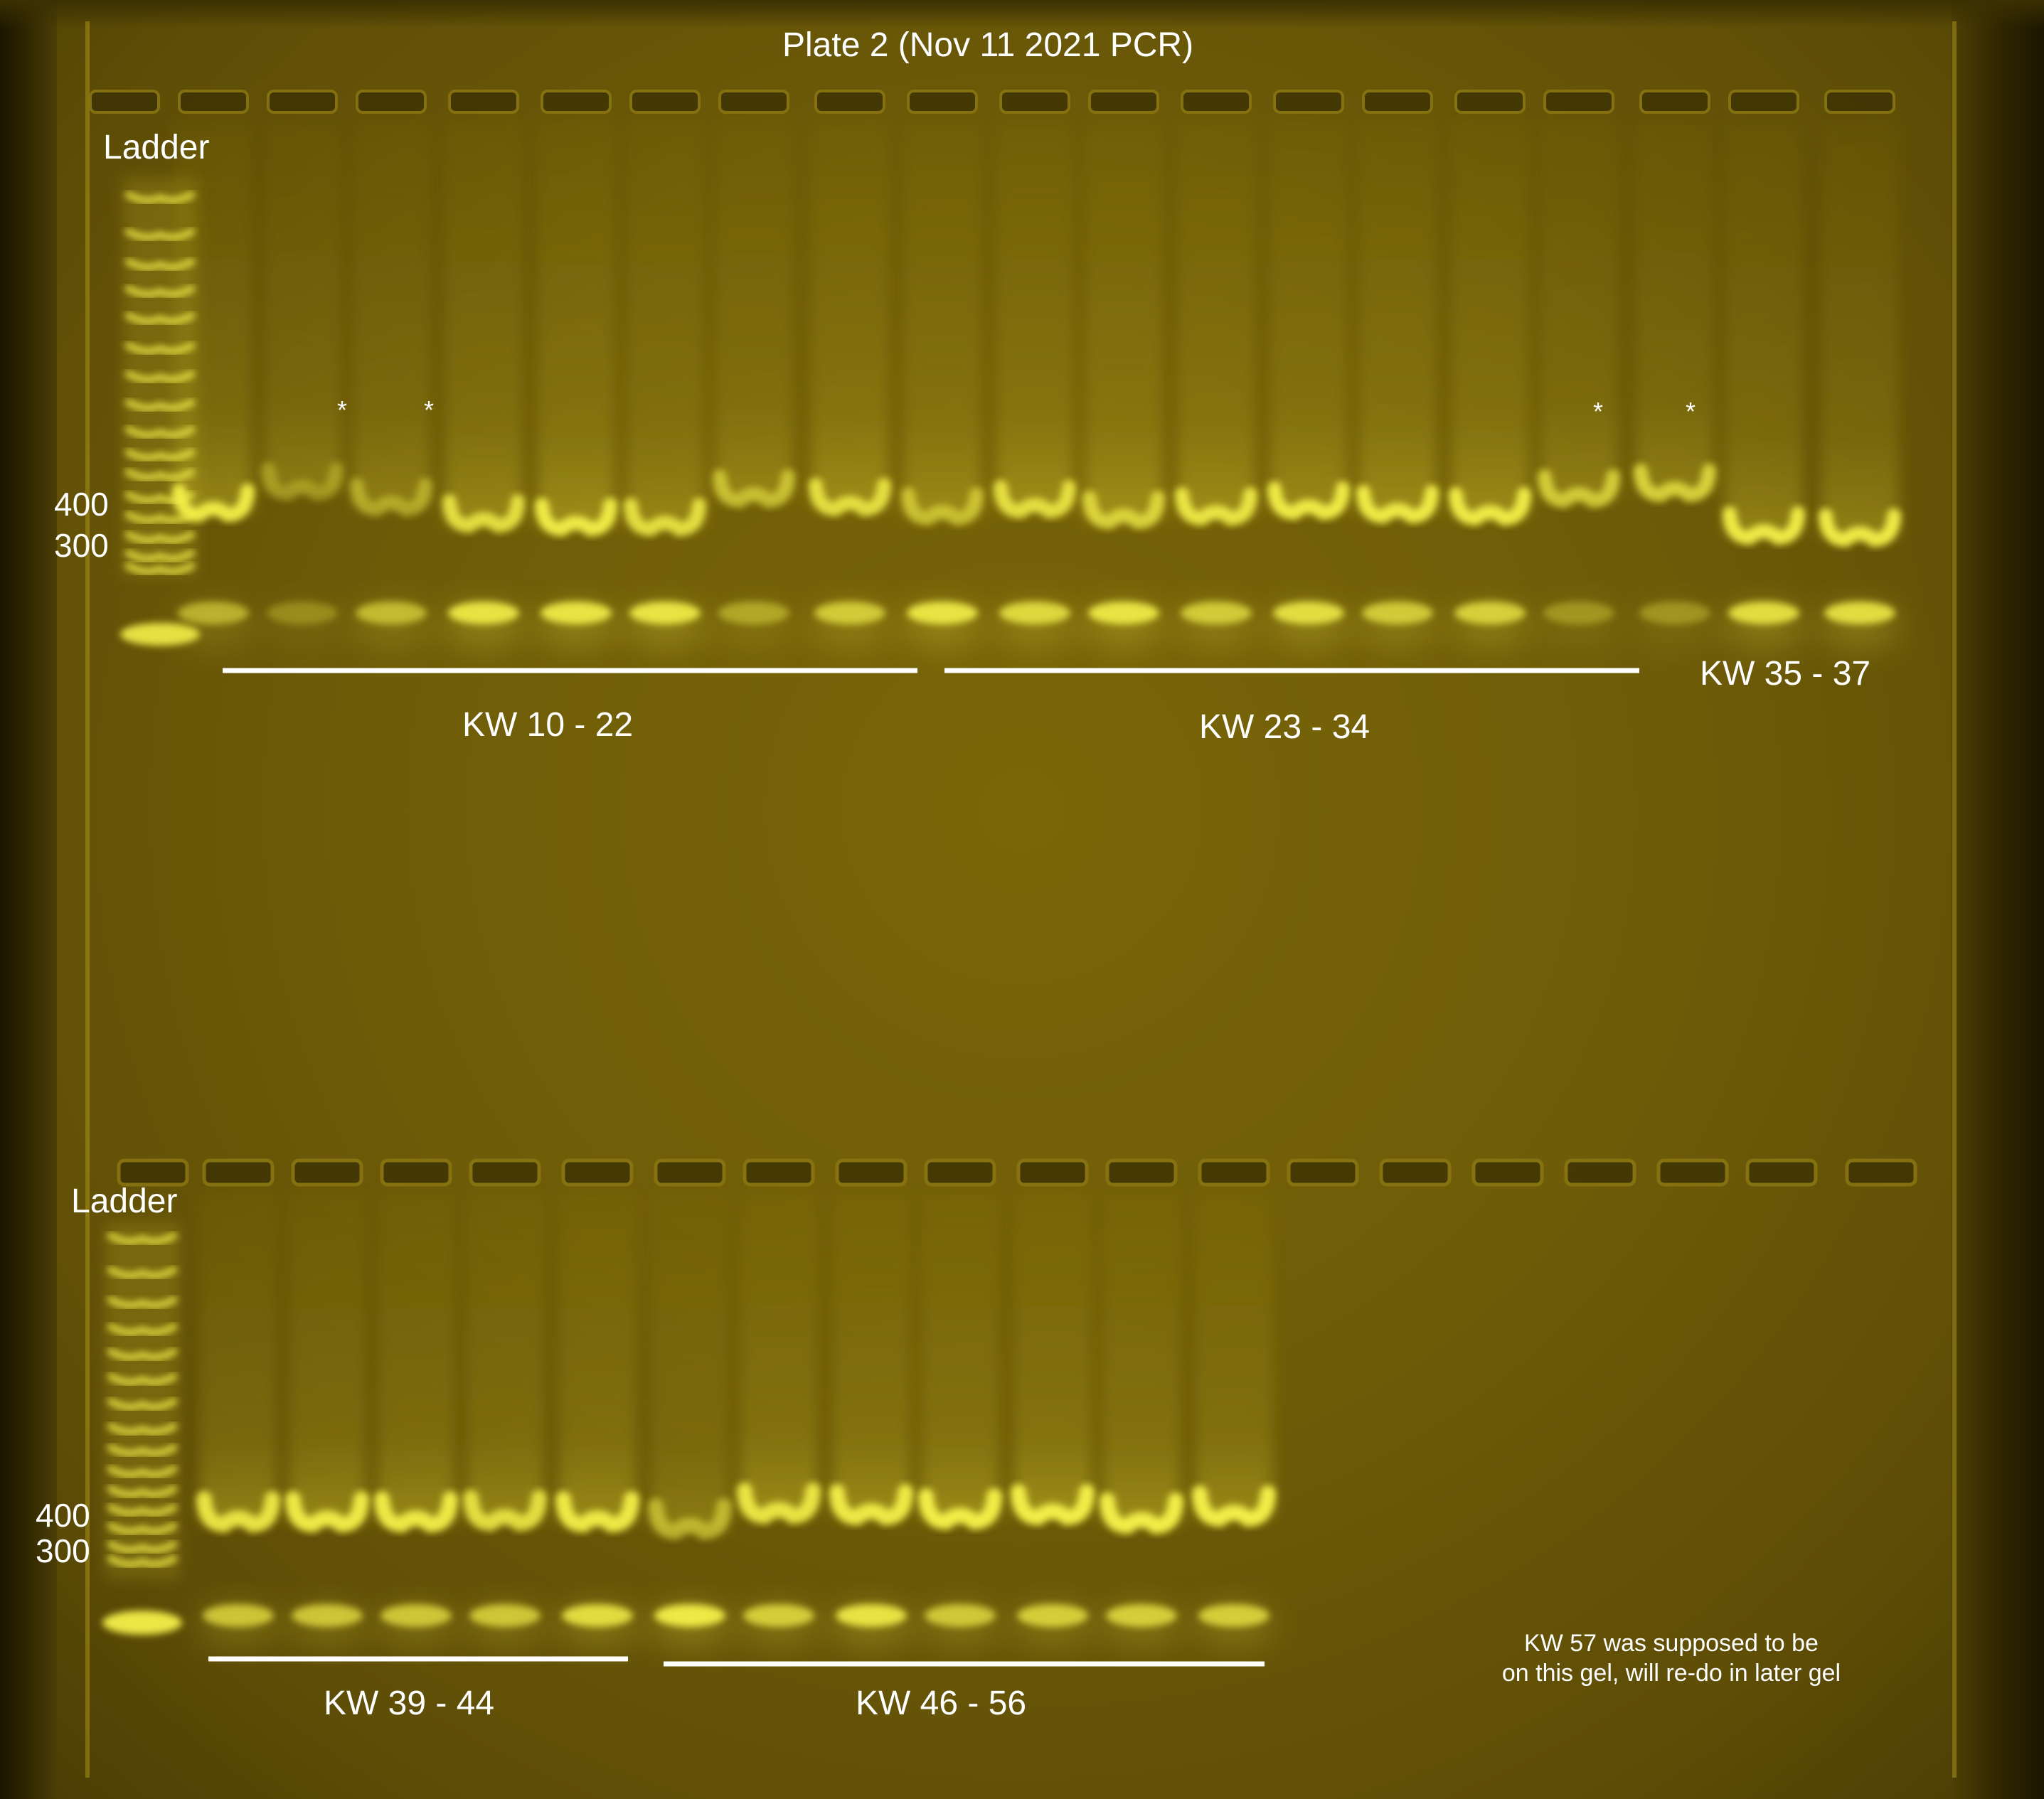  I want to click on ladder-label-bottom: Ladder, so click(124, 1201).